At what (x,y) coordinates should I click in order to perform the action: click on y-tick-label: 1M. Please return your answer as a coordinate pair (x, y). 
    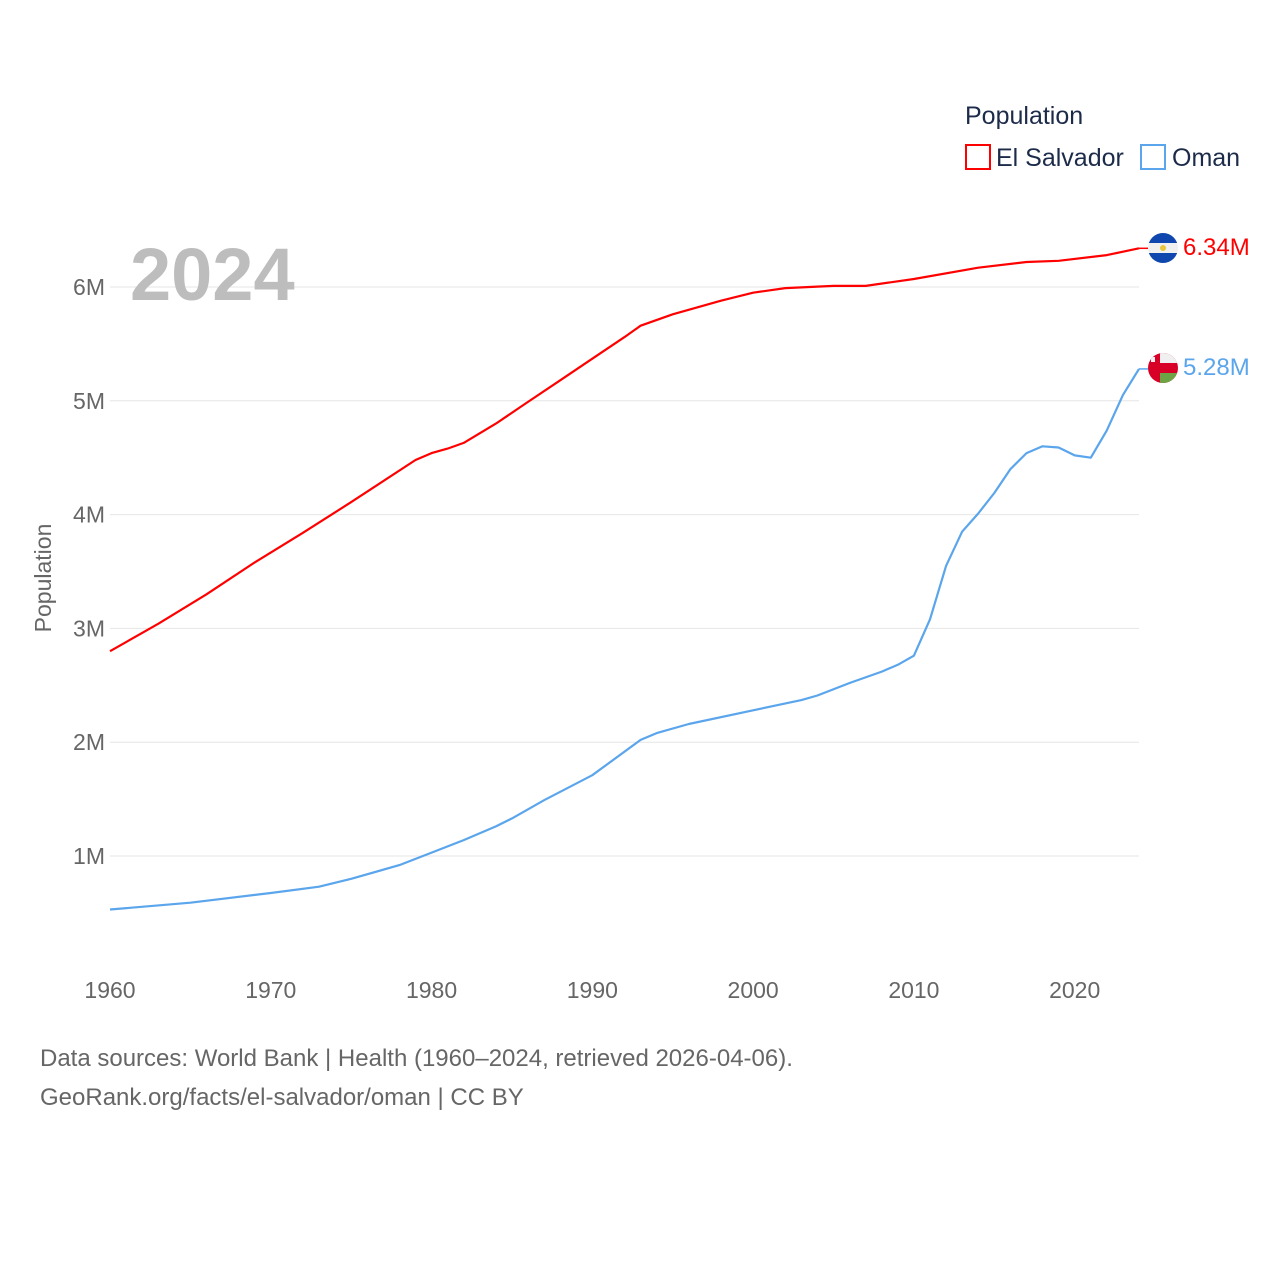
    Looking at the image, I should click on (89, 856).